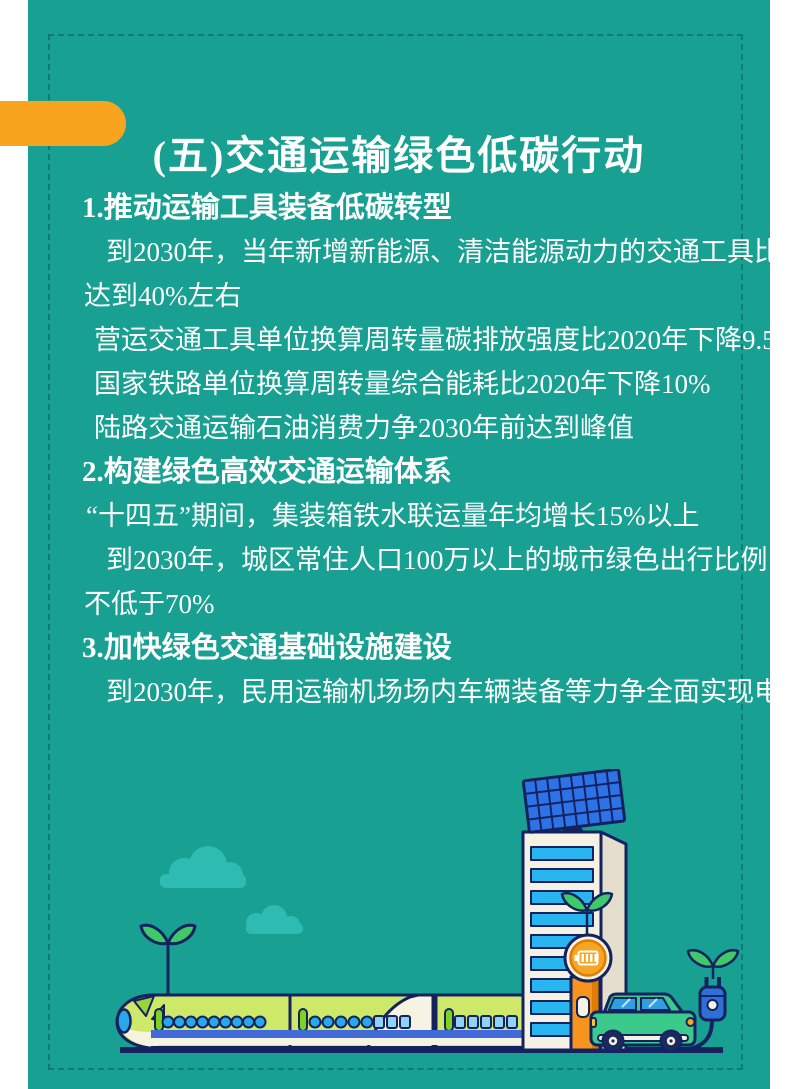 Image resolution: width=800 pixels, height=1089 pixels. I want to click on power-plug-icon, so click(708, 1000).